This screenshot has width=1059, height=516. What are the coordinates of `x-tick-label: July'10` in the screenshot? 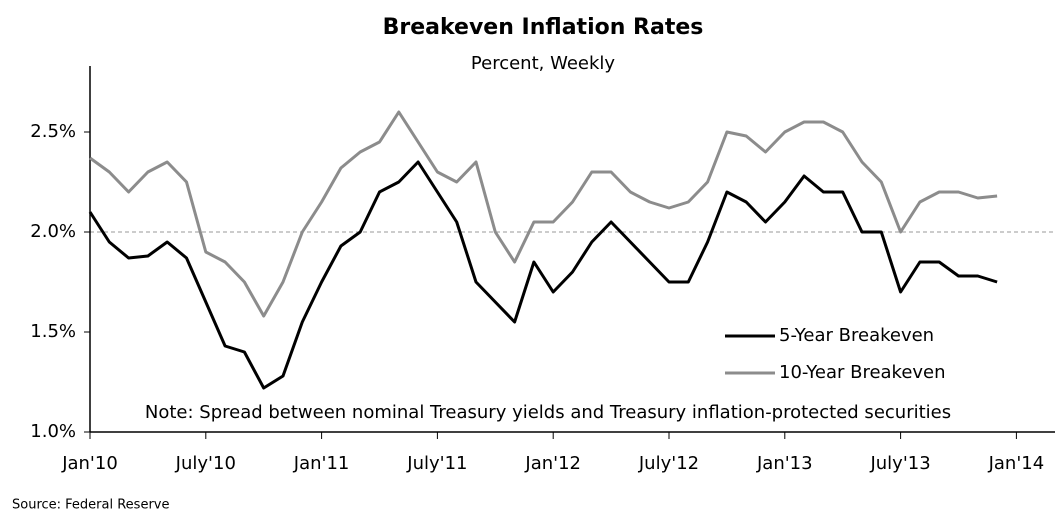 It's located at (205, 463).